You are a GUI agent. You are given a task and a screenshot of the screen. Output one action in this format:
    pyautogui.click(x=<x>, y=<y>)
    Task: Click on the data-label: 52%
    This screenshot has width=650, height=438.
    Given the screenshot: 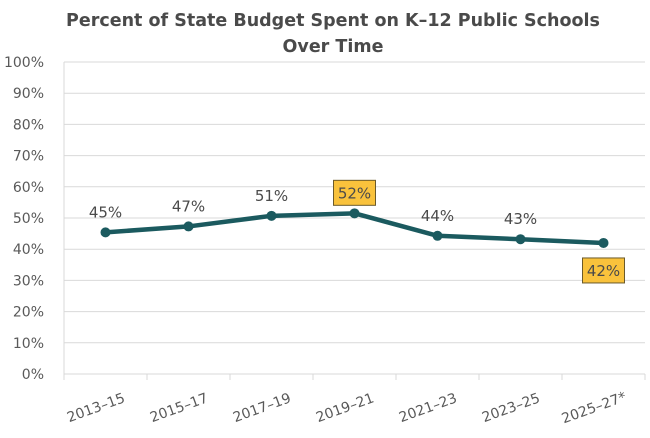 What is the action you would take?
    pyautogui.click(x=354, y=193)
    